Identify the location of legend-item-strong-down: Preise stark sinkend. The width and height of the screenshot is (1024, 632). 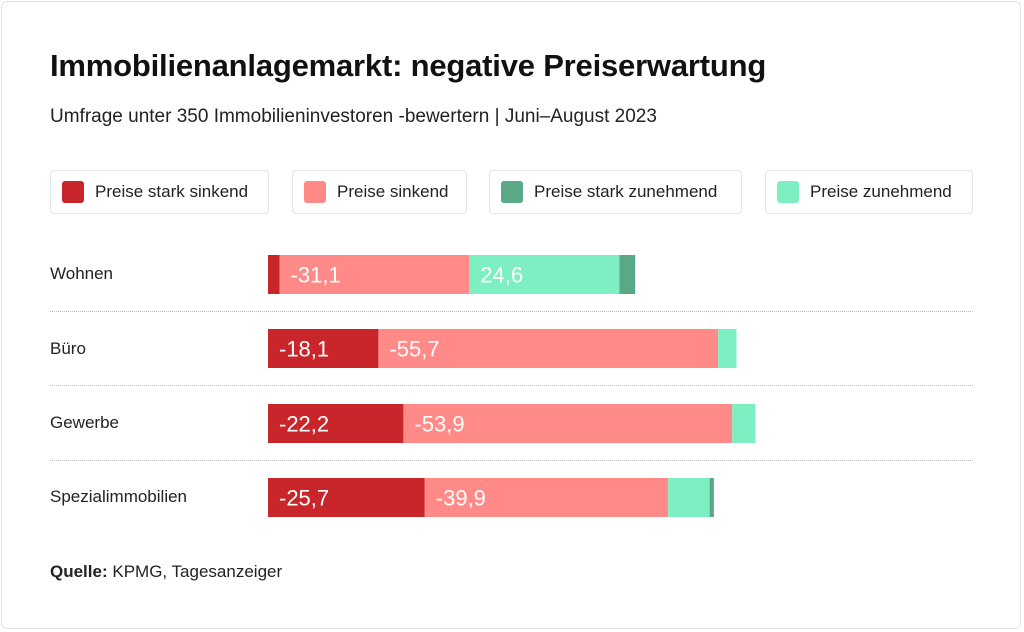
(159, 192).